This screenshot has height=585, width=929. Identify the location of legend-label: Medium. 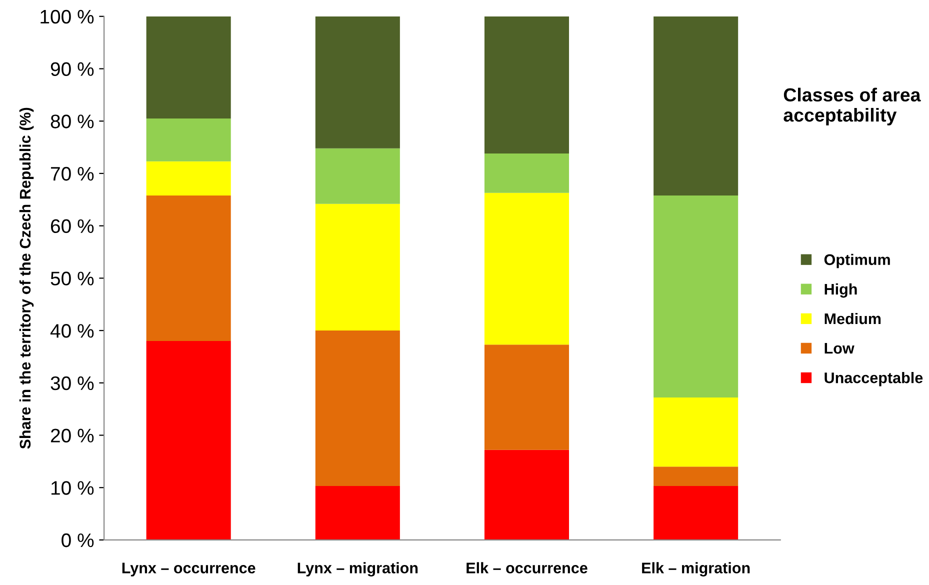
(852, 318).